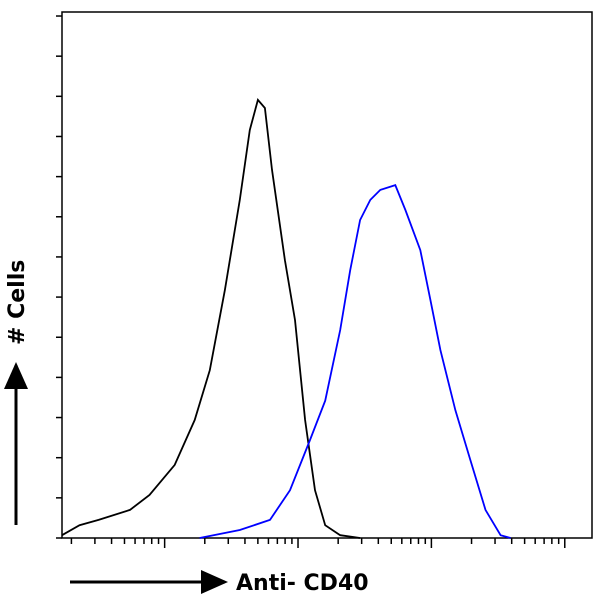 The width and height of the screenshot is (600, 597). Describe the element at coordinates (17, 302) in the screenshot. I see `y-axis-label: # Cells` at that location.